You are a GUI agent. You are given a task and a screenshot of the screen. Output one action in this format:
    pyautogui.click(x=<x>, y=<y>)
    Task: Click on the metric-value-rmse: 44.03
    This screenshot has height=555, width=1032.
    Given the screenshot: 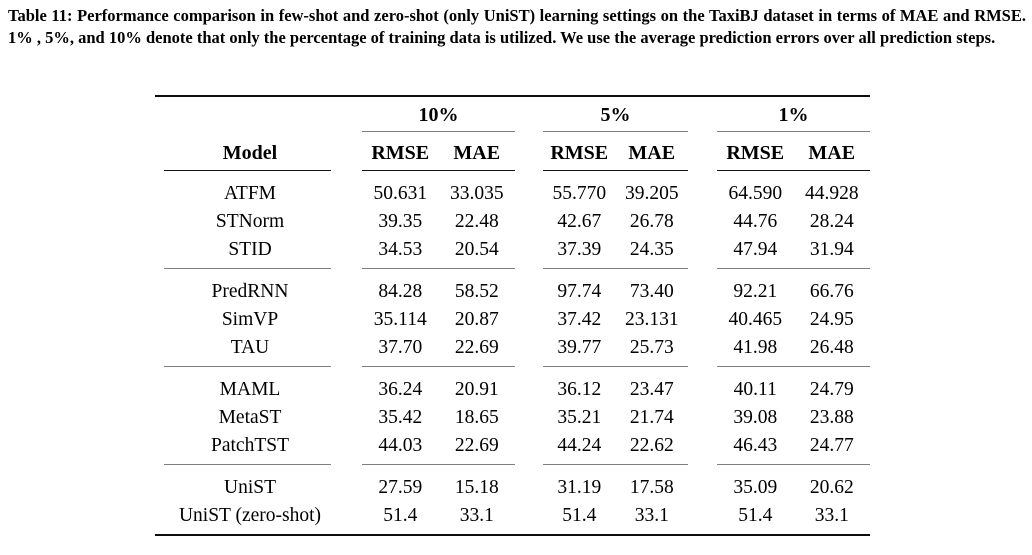 What is the action you would take?
    pyautogui.click(x=400, y=445)
    